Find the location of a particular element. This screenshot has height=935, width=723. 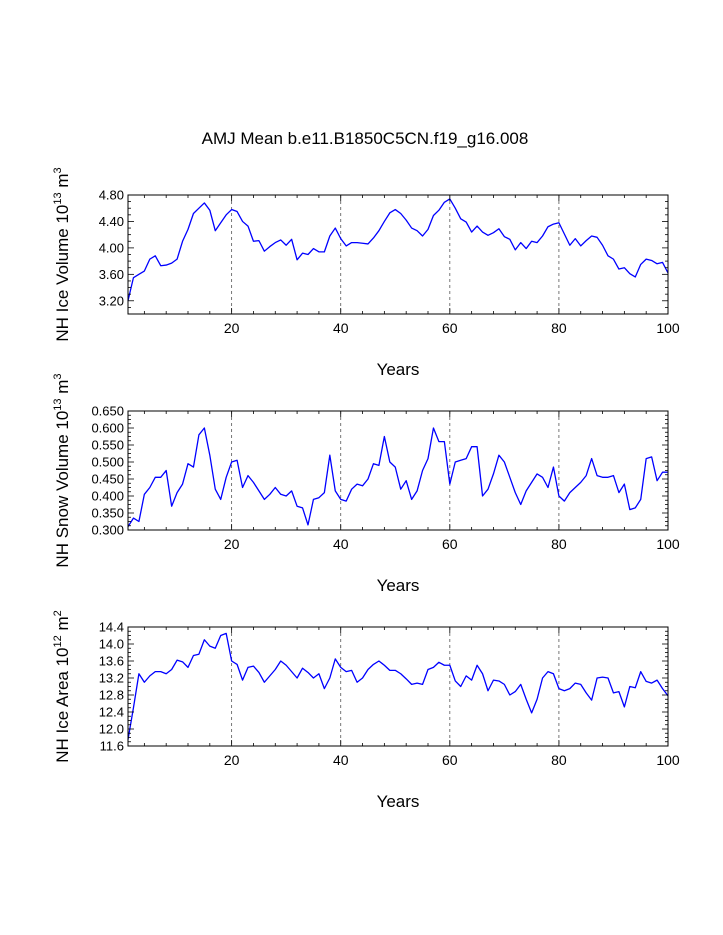

y-tick-label: 4.80 is located at coordinates (111, 195).